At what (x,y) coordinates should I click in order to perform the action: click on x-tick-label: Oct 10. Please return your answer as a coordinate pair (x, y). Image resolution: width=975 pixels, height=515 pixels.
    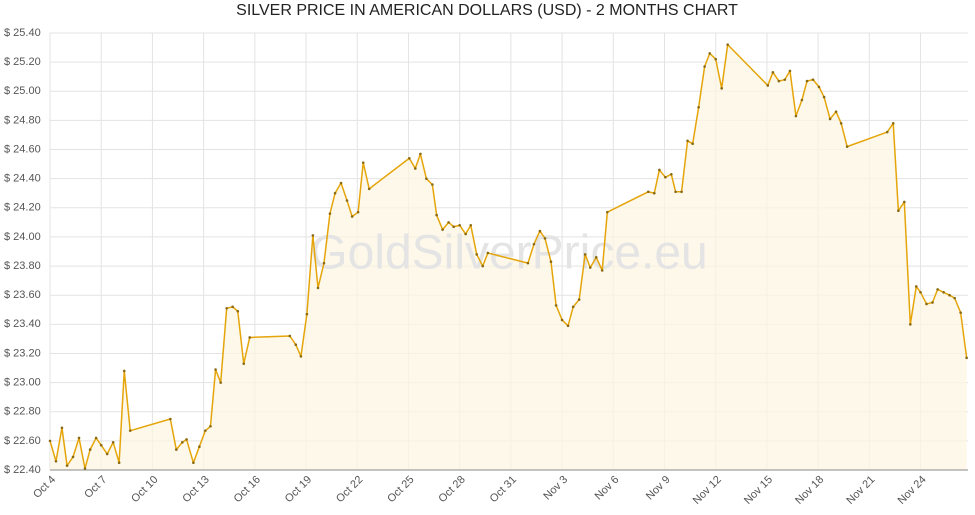
    Looking at the image, I should click on (144, 489).